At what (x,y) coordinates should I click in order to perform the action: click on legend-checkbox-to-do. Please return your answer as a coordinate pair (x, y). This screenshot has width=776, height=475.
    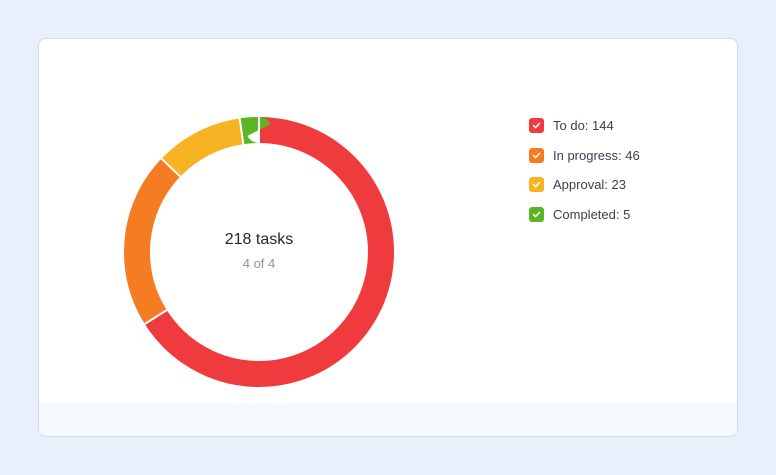
    Looking at the image, I should click on (536, 126).